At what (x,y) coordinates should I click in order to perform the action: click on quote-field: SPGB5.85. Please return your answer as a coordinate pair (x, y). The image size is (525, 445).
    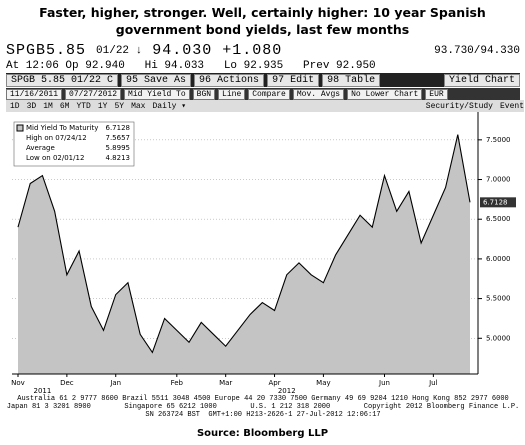
    Looking at the image, I should click on (46, 50).